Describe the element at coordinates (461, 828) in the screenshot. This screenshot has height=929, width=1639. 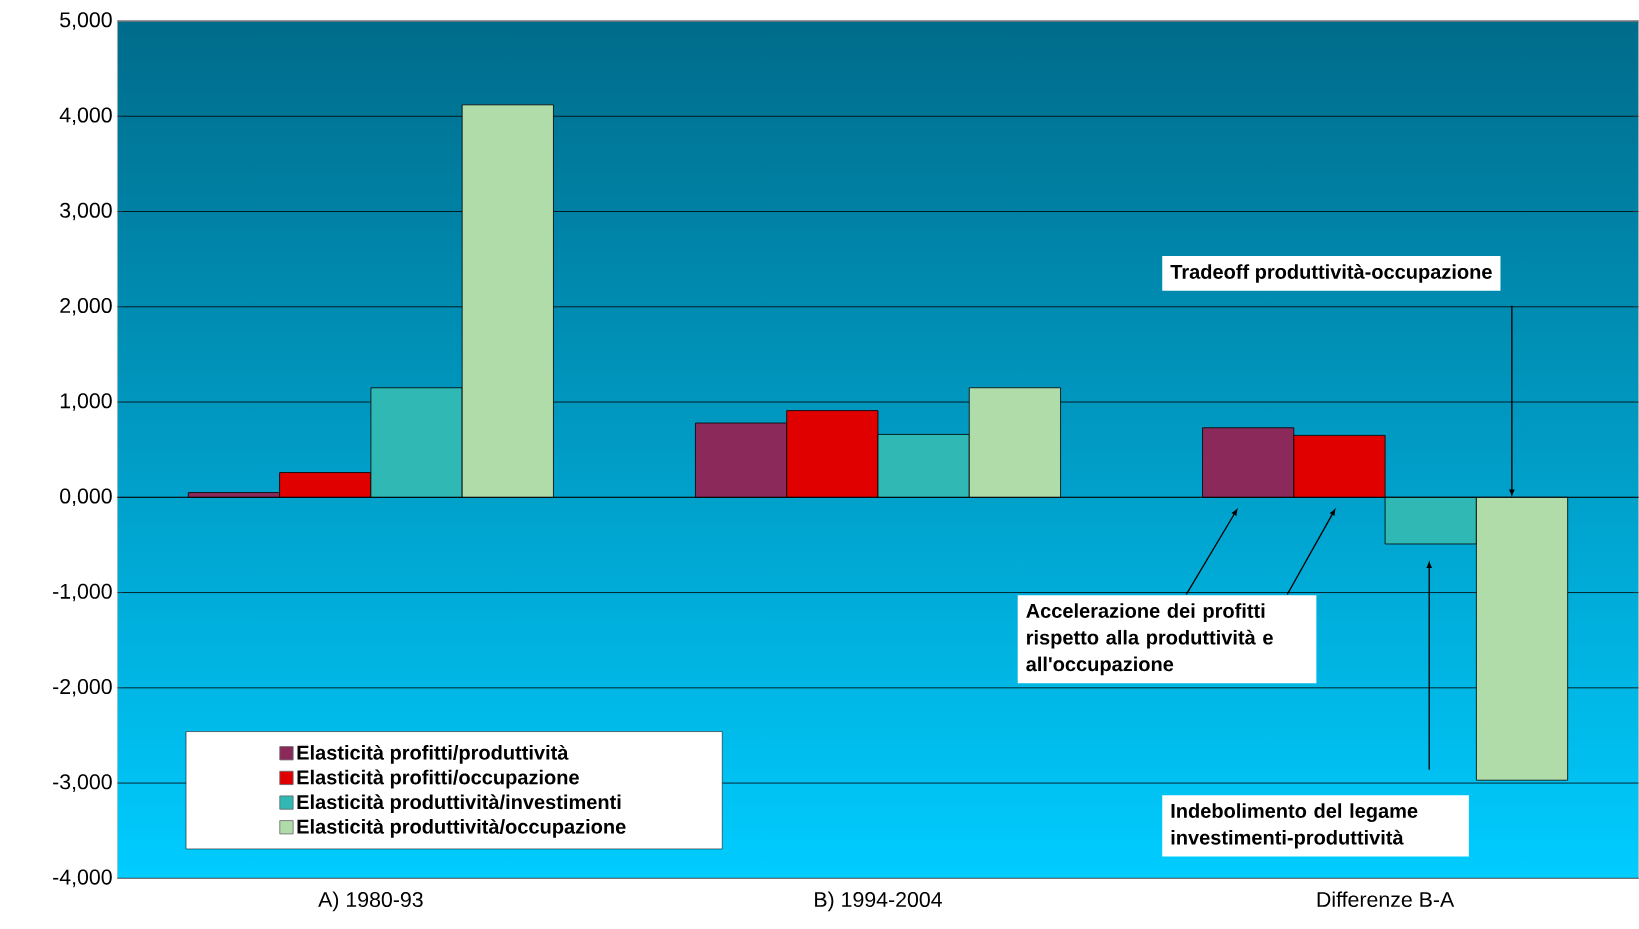
I see `legend-label: Elasticità produttività/occupazione` at that location.